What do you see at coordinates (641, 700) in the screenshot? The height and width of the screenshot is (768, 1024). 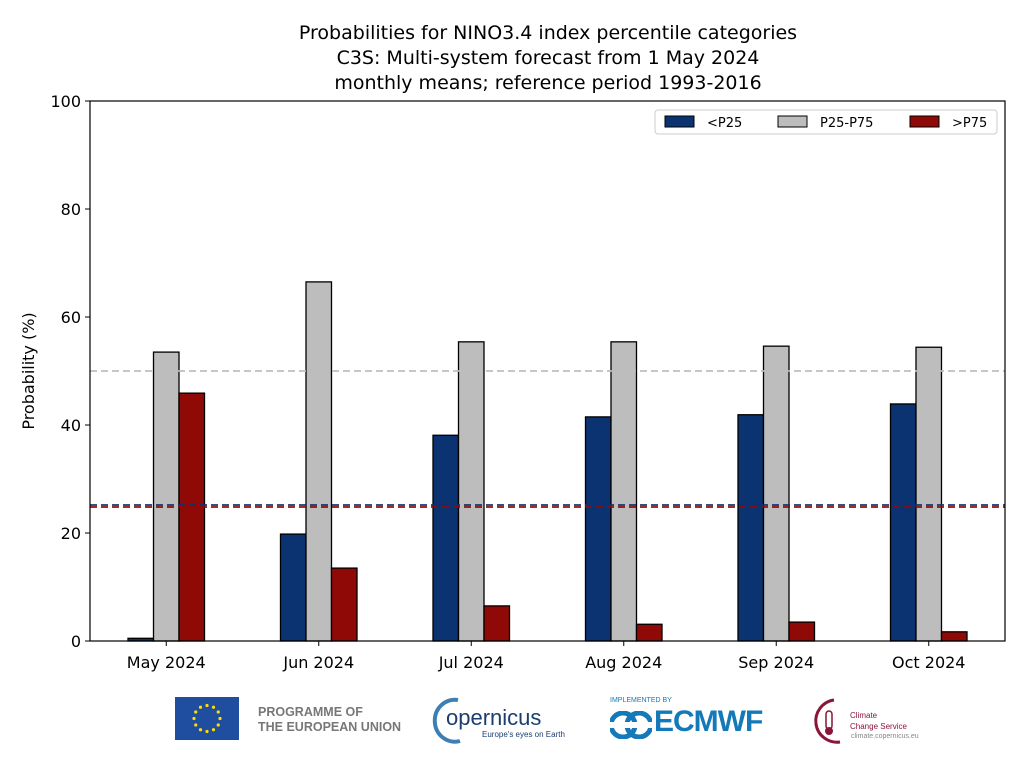 I see `implemented-by-label: IMPLEMENTED BY` at bounding box center [641, 700].